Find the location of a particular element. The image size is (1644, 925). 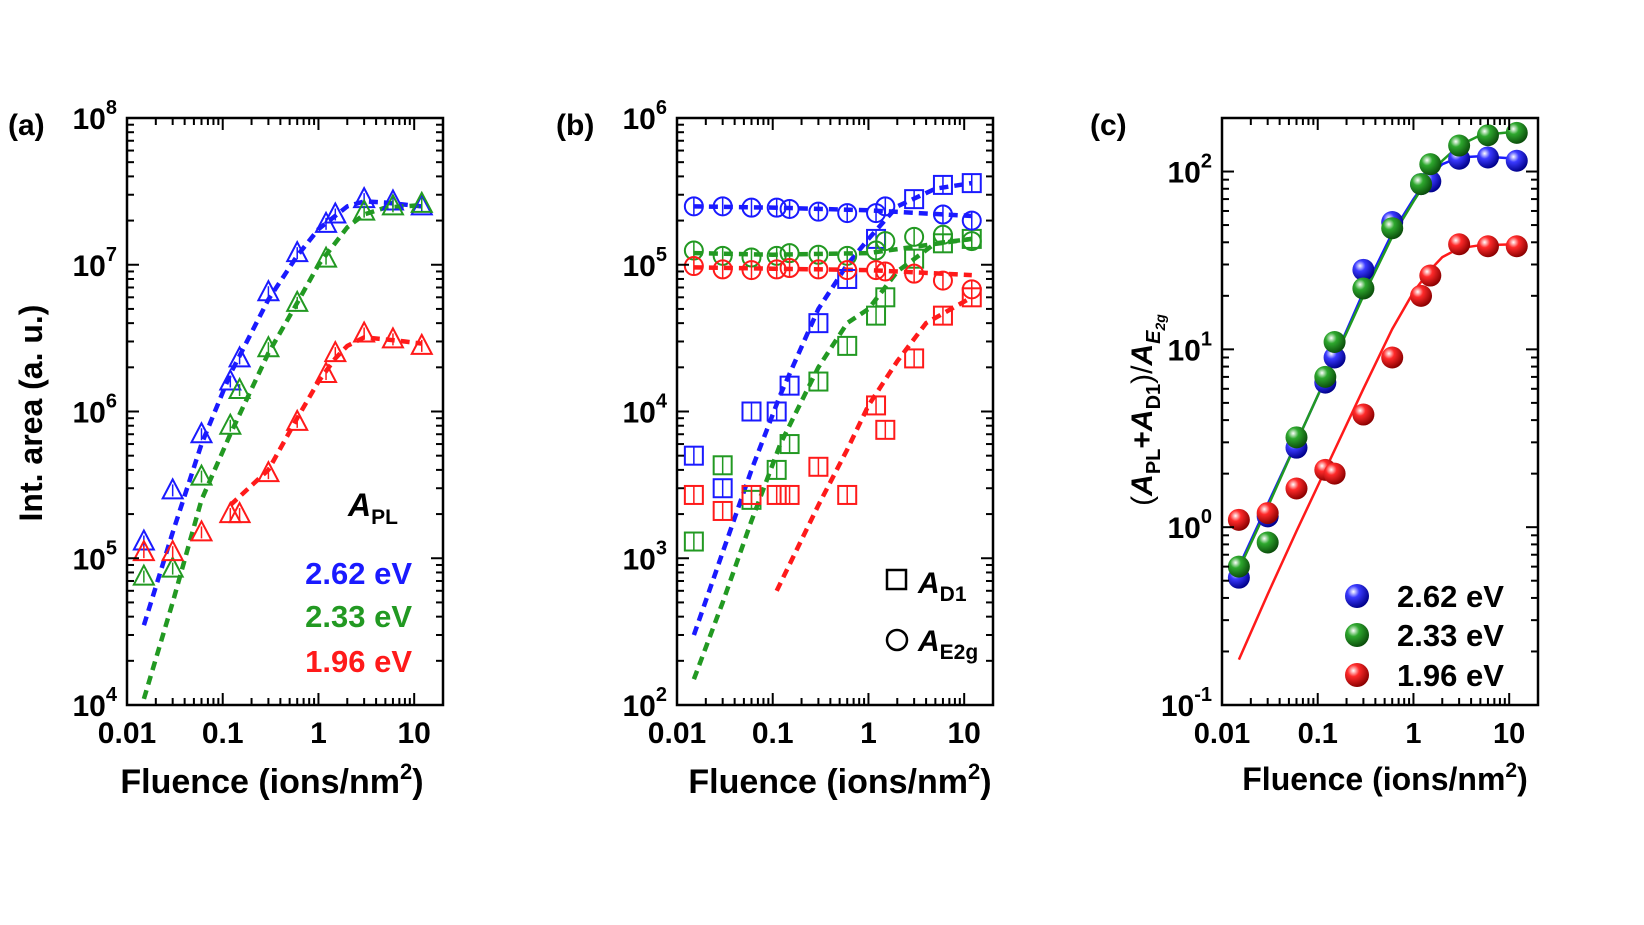

legend-ae2g-sub: E2g is located at coordinates (959, 652).